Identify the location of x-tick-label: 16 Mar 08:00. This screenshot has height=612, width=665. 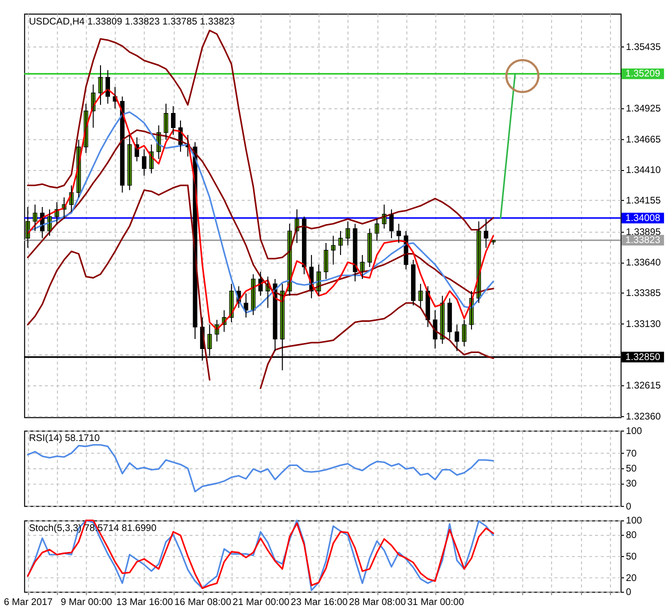
(203, 602).